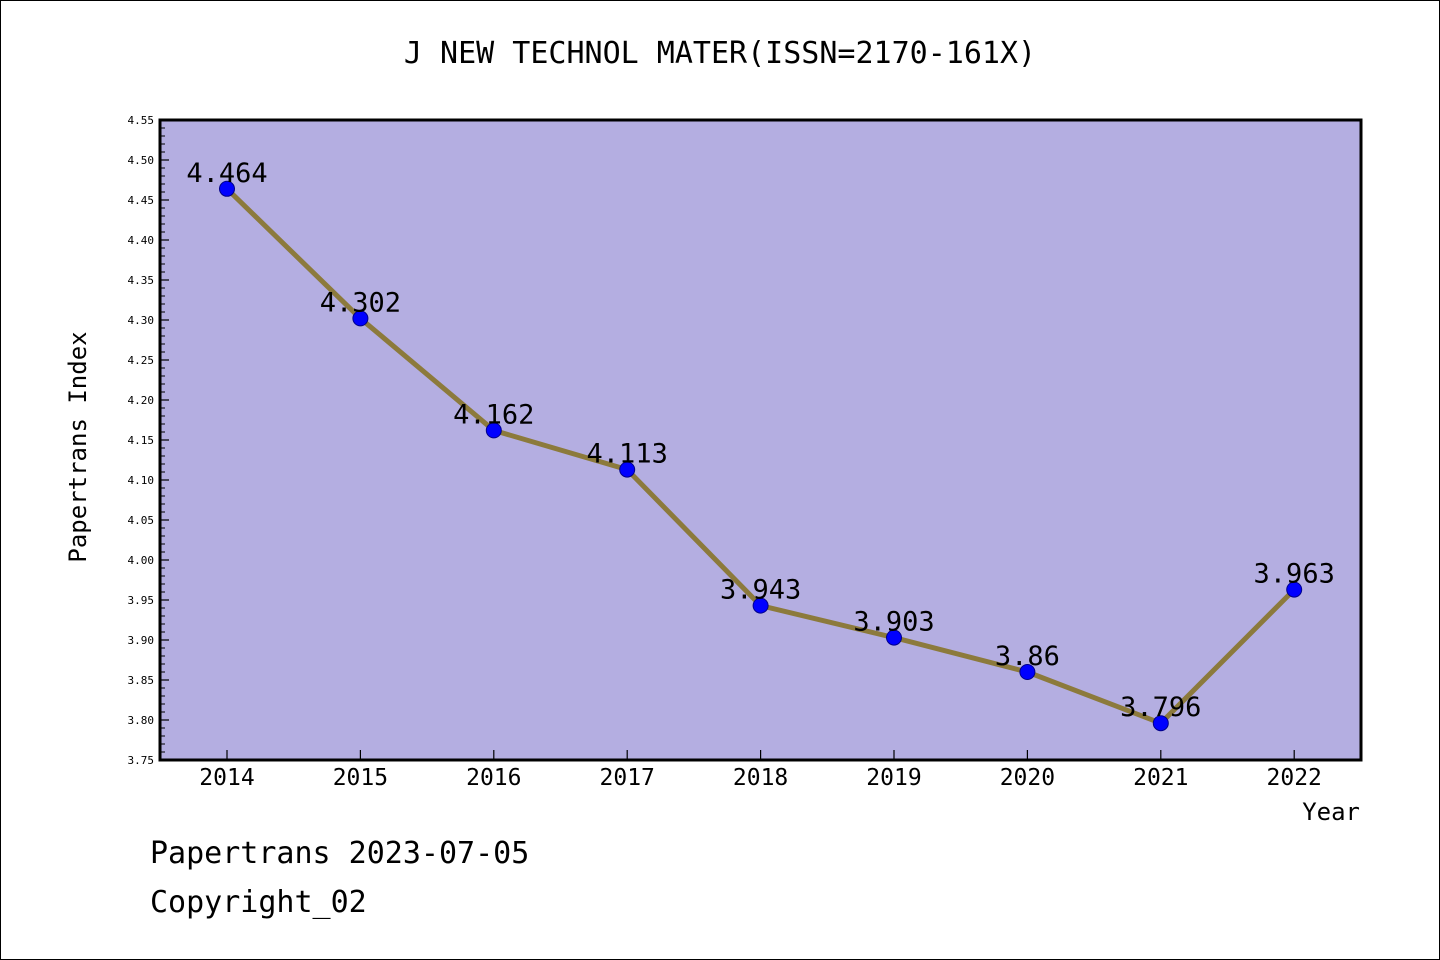 This screenshot has height=960, width=1440. Describe the element at coordinates (141, 720) in the screenshot. I see `y-tick-label: 3.80` at that location.